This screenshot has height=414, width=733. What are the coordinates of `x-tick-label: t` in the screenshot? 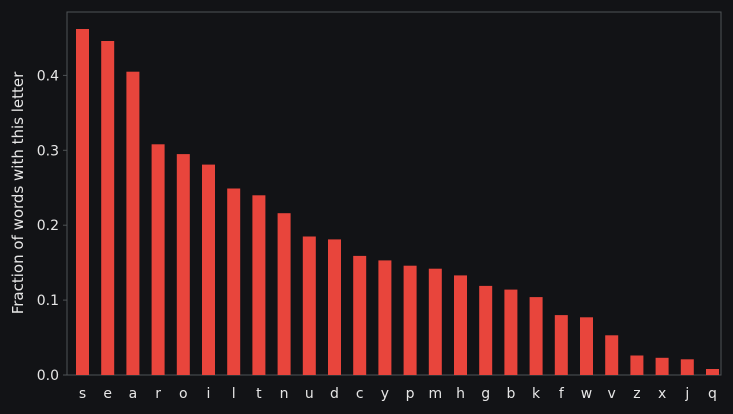 It's located at (259, 394).